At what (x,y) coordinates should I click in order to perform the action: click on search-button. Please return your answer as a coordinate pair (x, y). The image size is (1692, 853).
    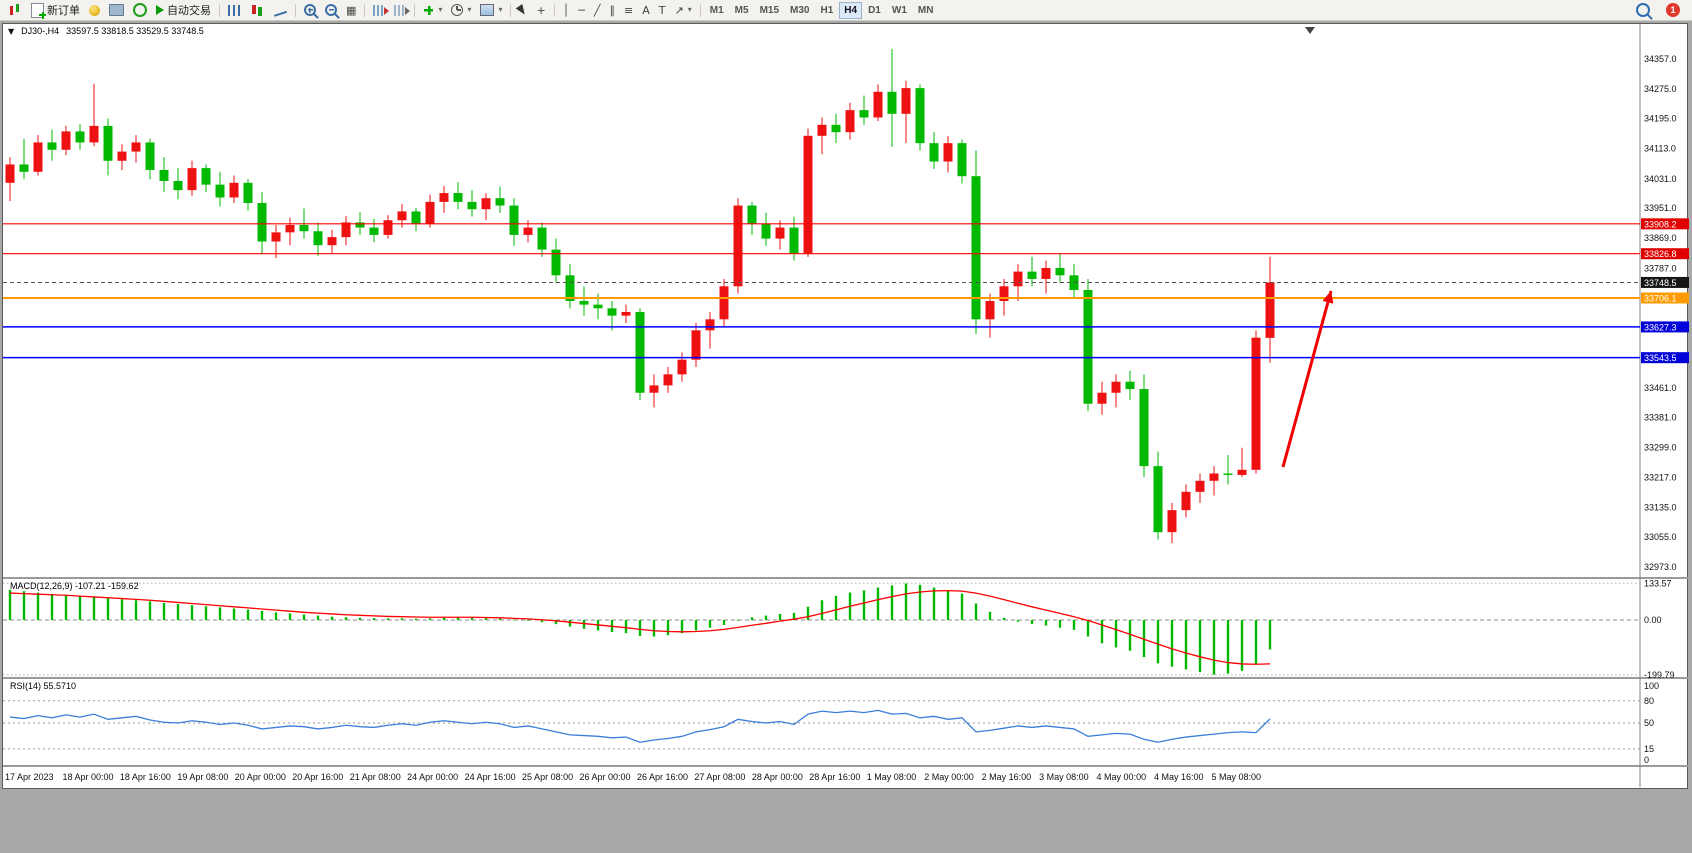
    Looking at the image, I should click on (1643, 10).